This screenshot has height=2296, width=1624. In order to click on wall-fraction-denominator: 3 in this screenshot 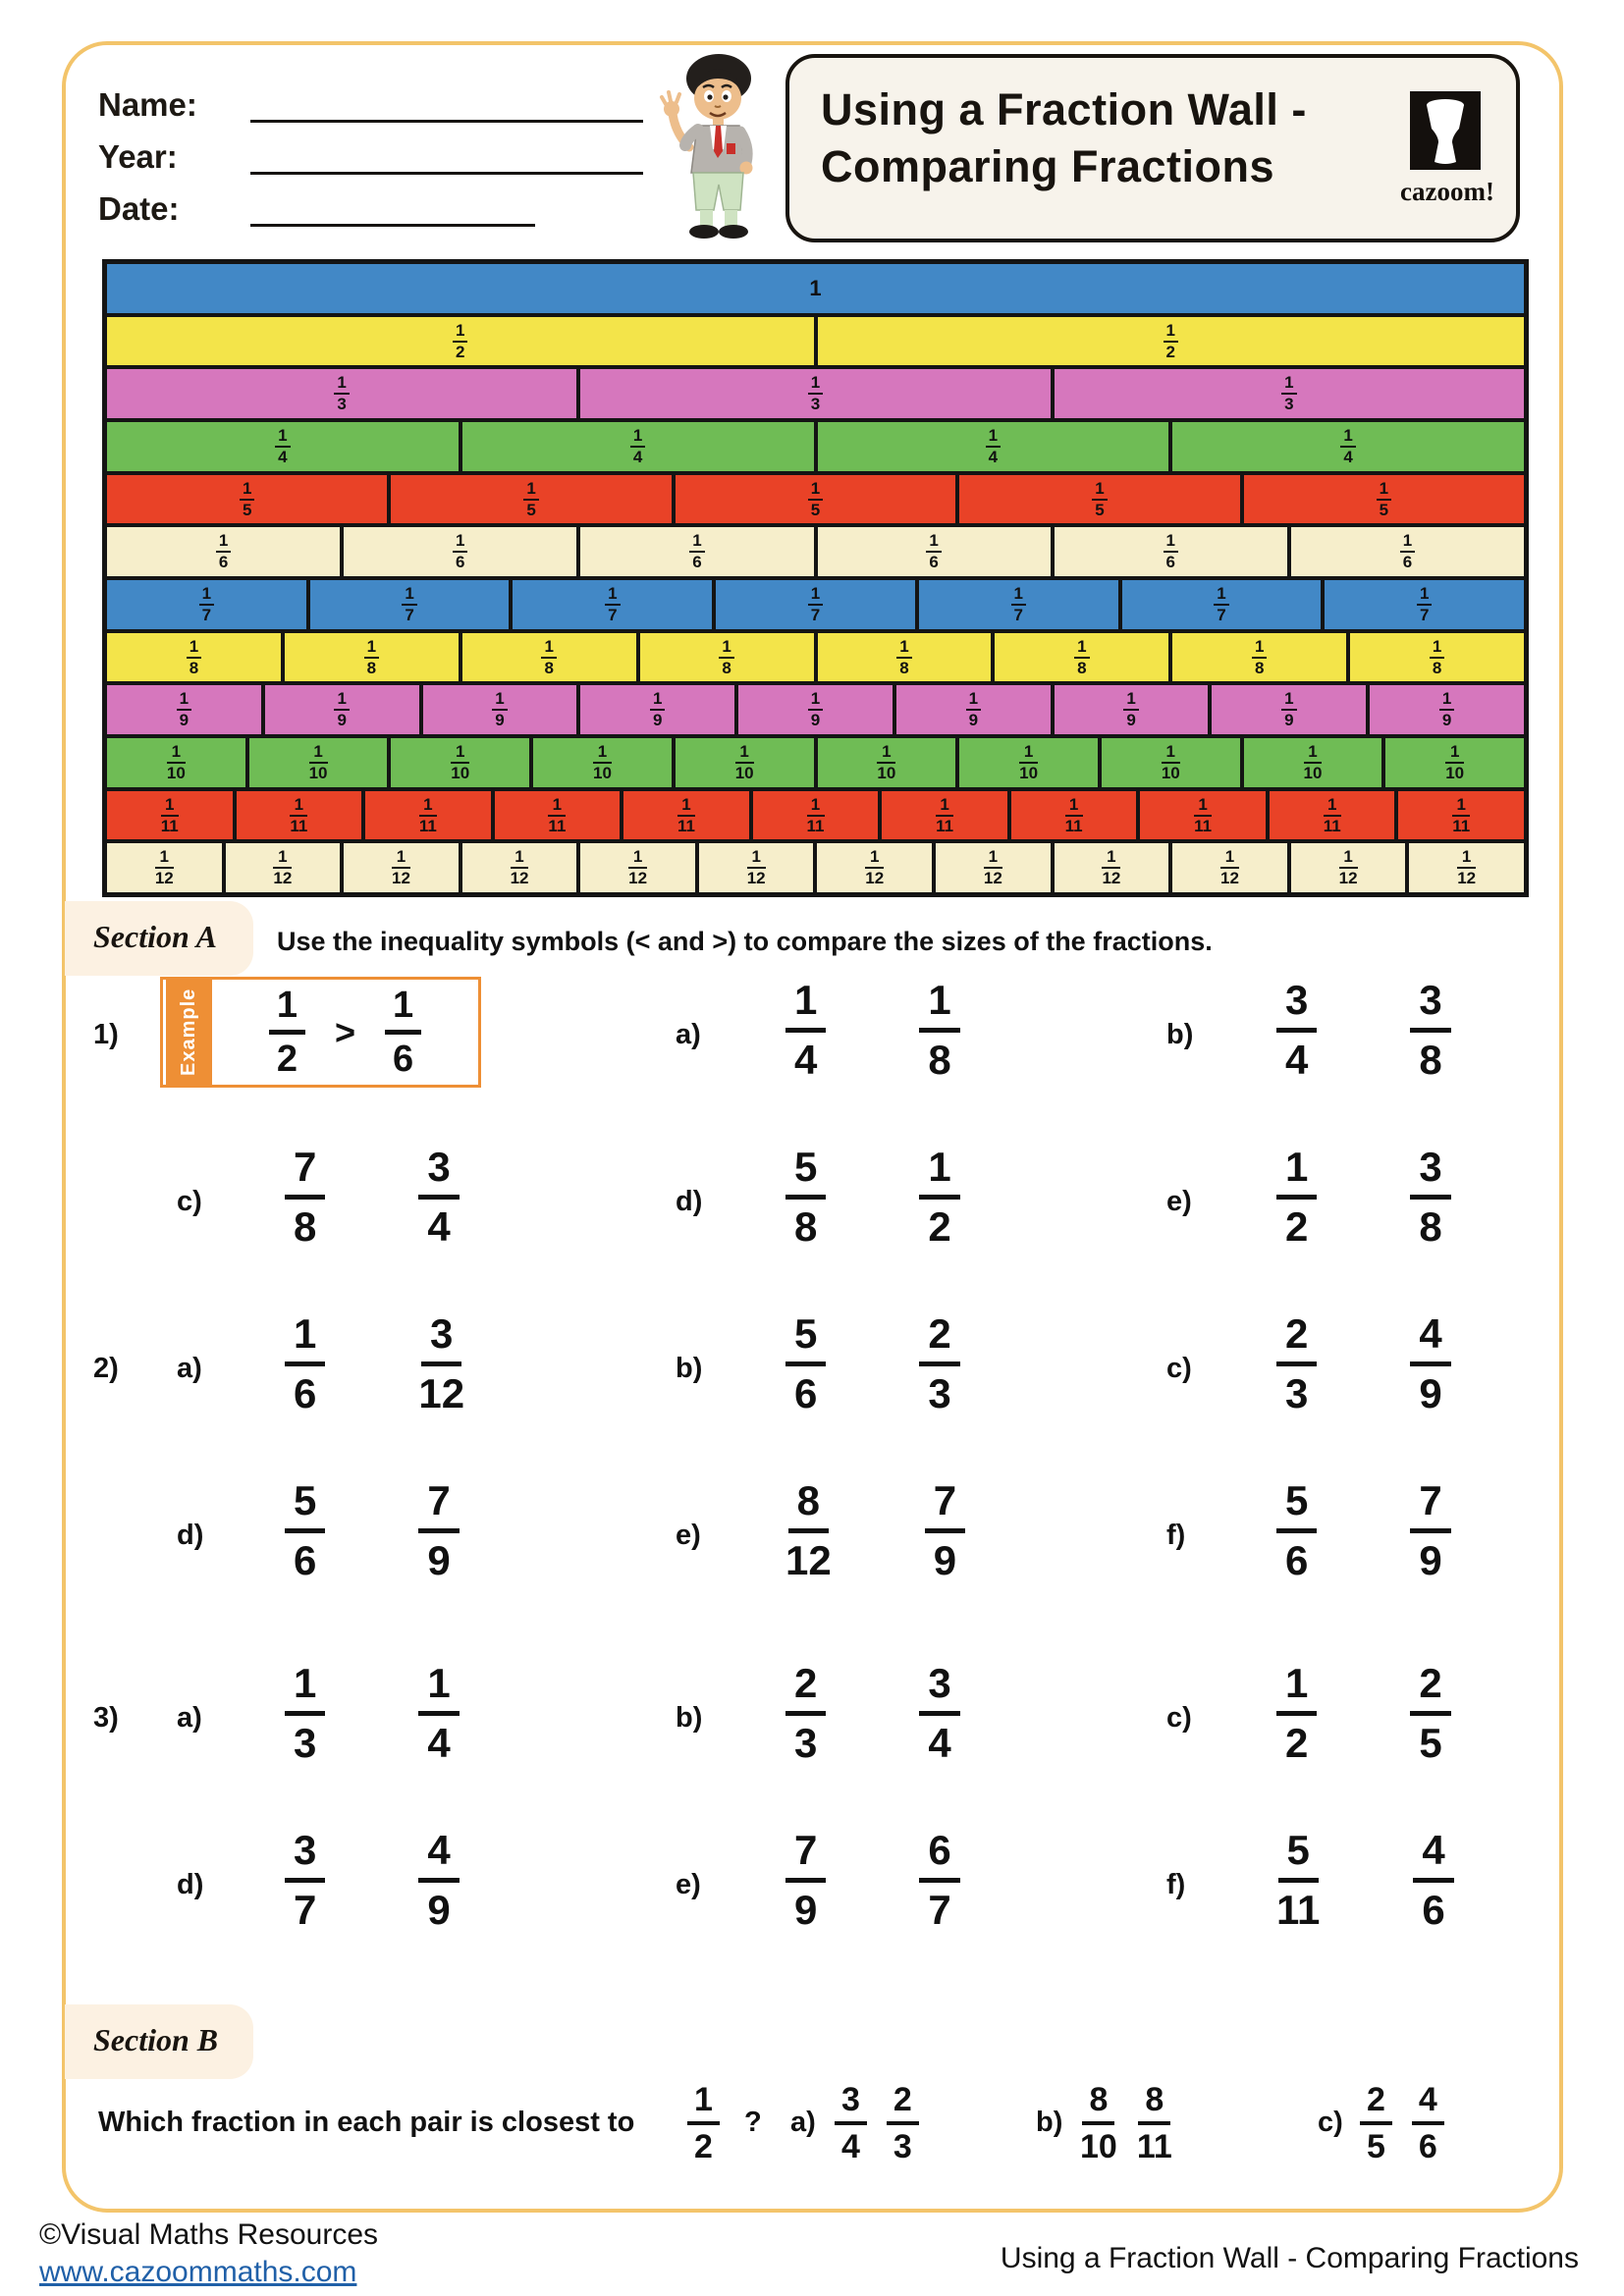, I will do `click(815, 404)`.